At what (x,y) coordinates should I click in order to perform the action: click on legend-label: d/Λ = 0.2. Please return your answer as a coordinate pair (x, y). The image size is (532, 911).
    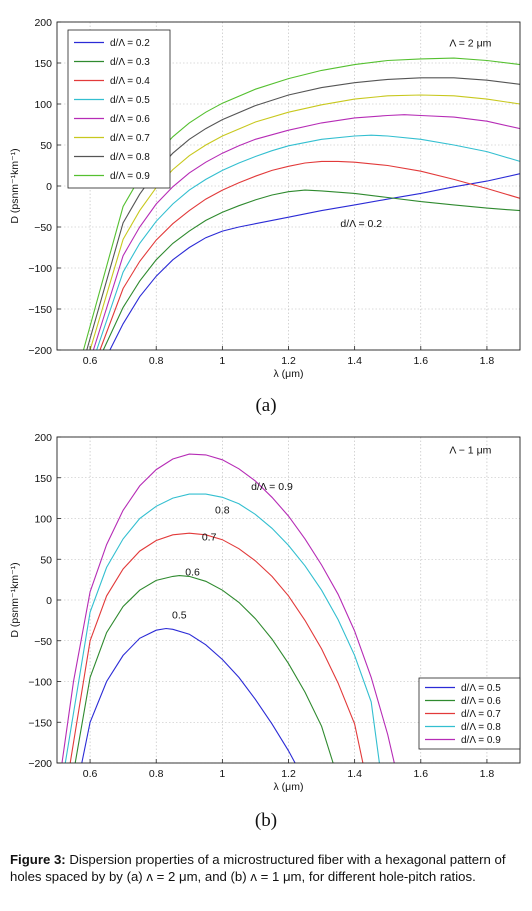
    Looking at the image, I should click on (130, 43).